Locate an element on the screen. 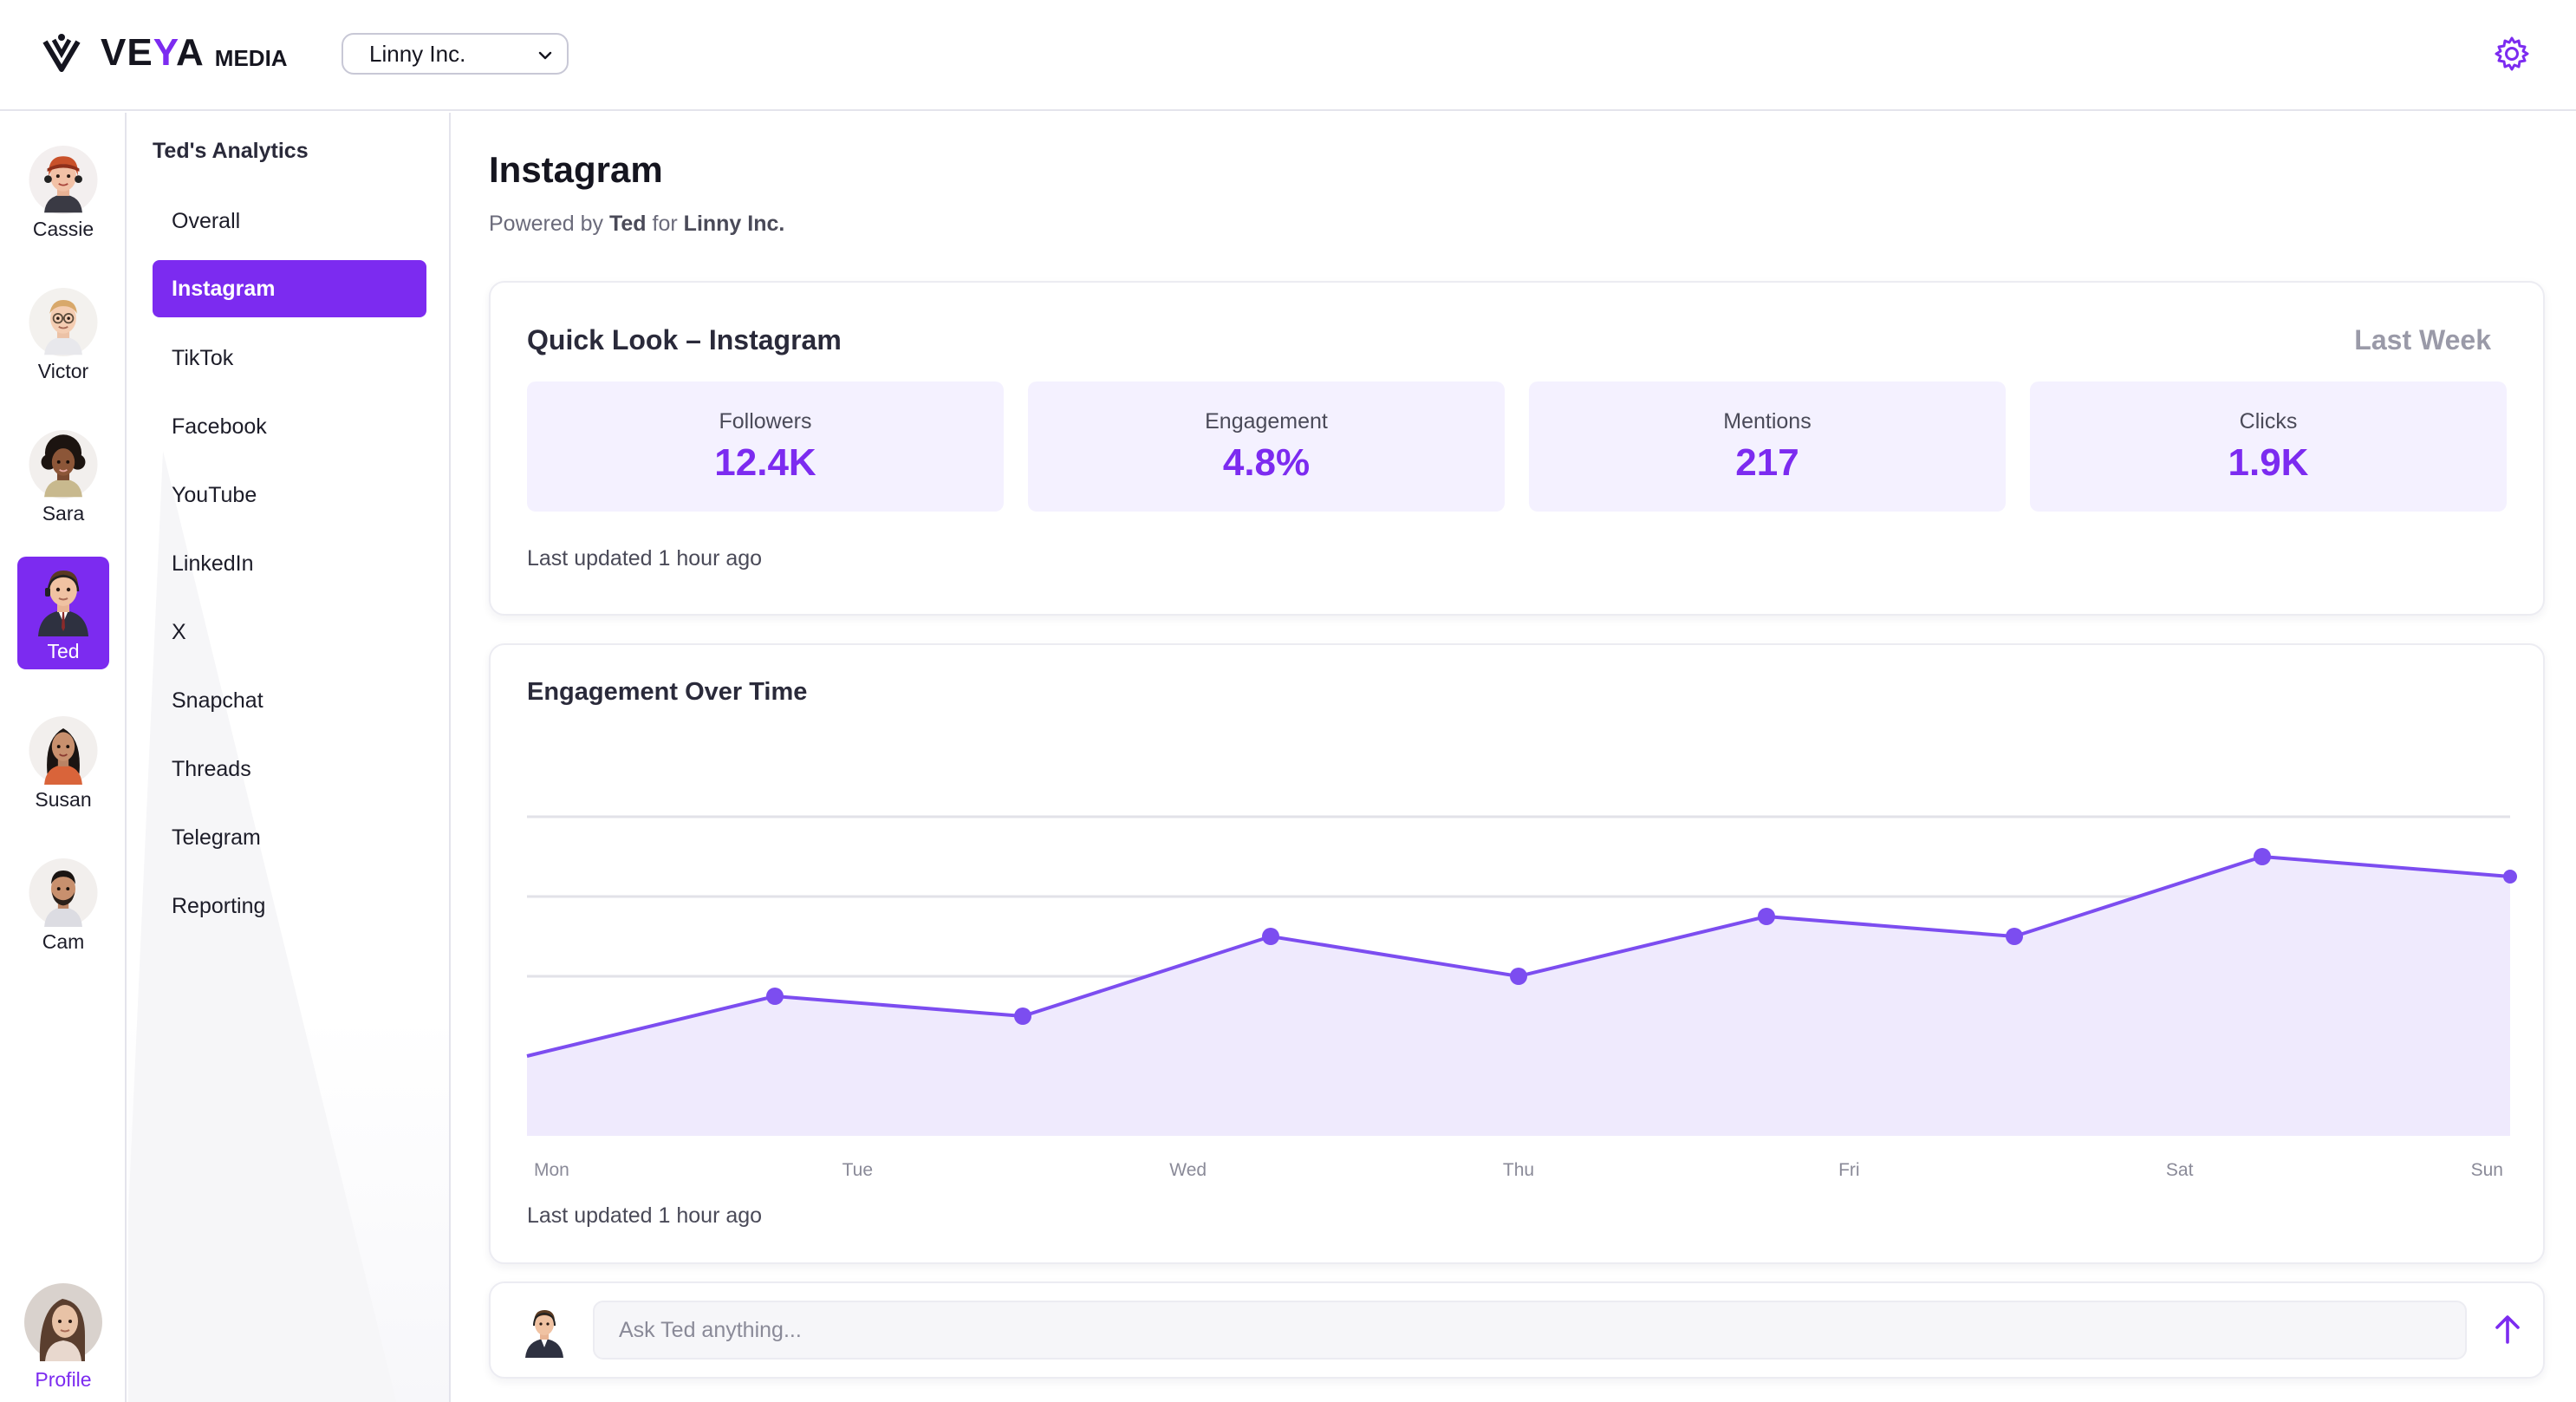 Image resolution: width=2576 pixels, height=1402 pixels. nav-item-youtube: YouTube is located at coordinates (214, 495).